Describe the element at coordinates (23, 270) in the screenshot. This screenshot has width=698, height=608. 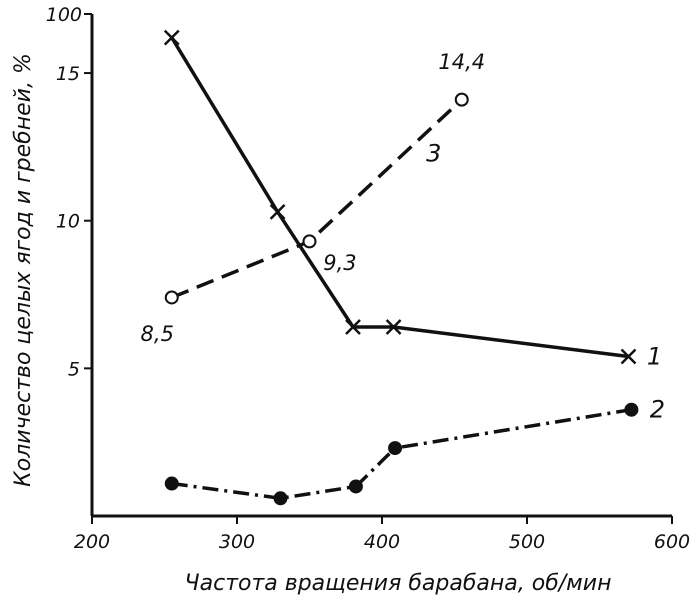
I see `y-axis-title: Количество целых ягод и гребней, %` at that location.